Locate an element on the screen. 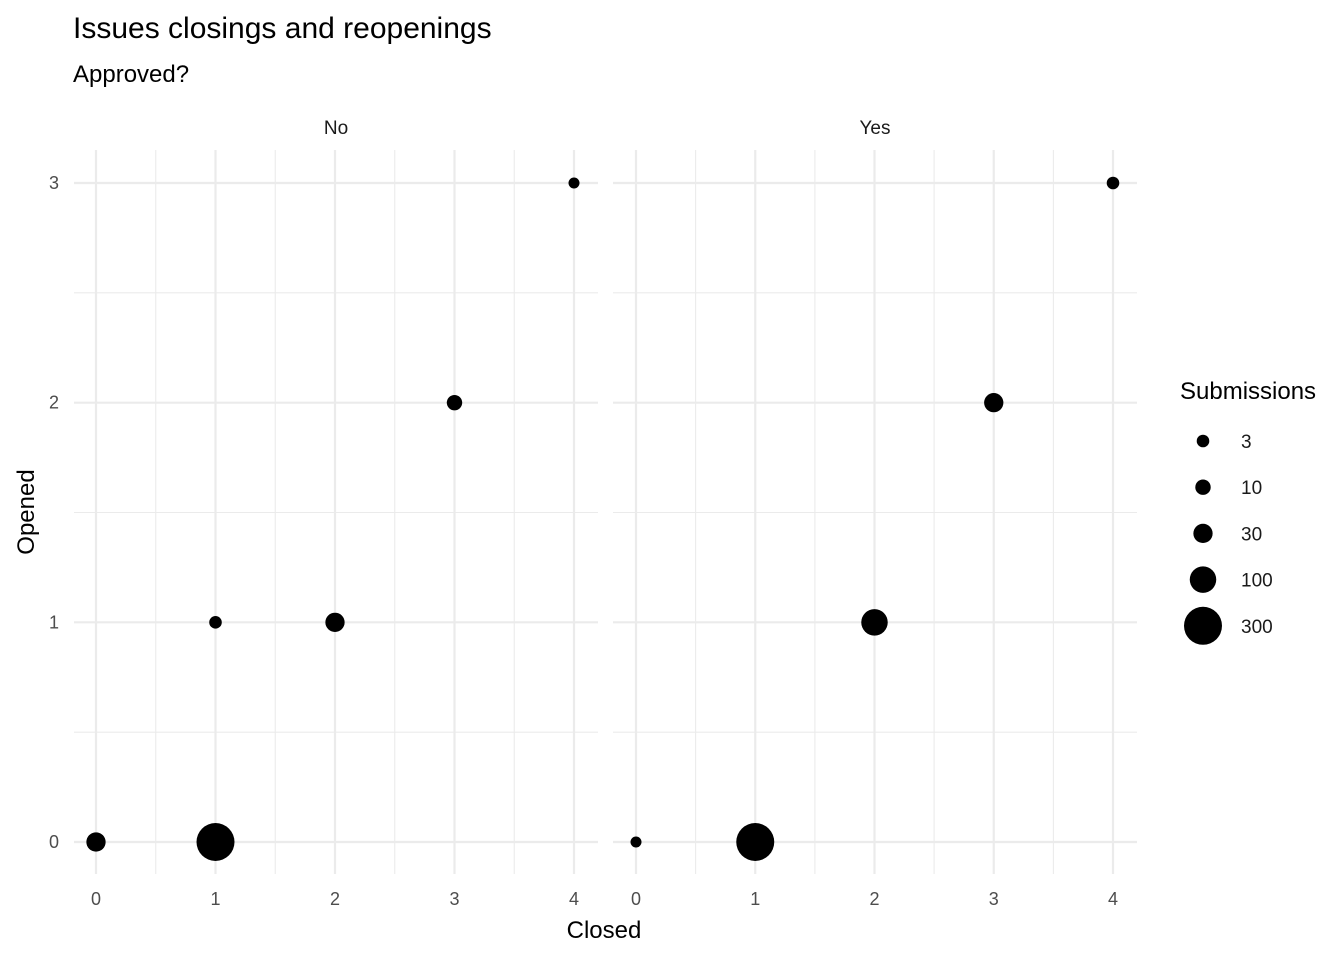  y-tick-label: 0 is located at coordinates (54, 842).